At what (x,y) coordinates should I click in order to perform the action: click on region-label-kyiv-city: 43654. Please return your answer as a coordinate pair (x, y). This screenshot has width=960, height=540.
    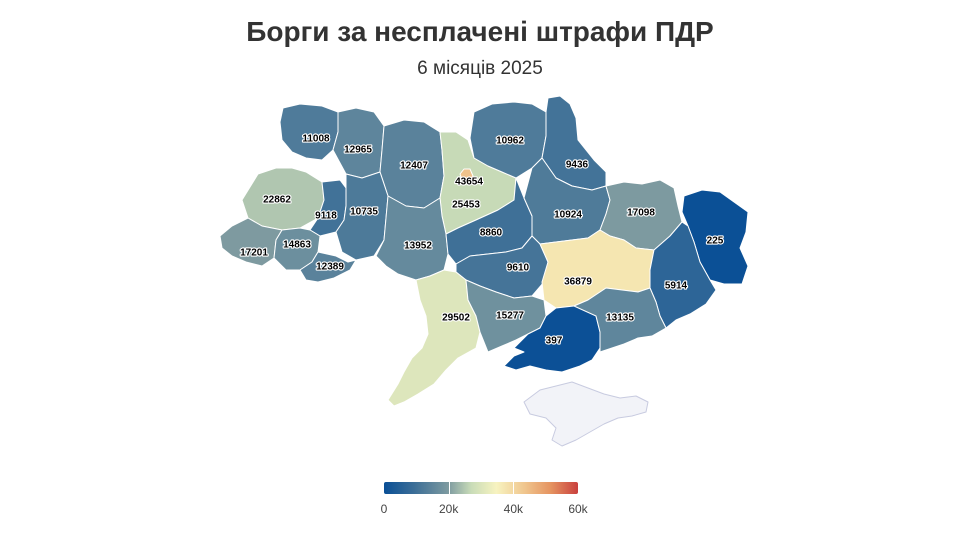
    Looking at the image, I should click on (469, 182).